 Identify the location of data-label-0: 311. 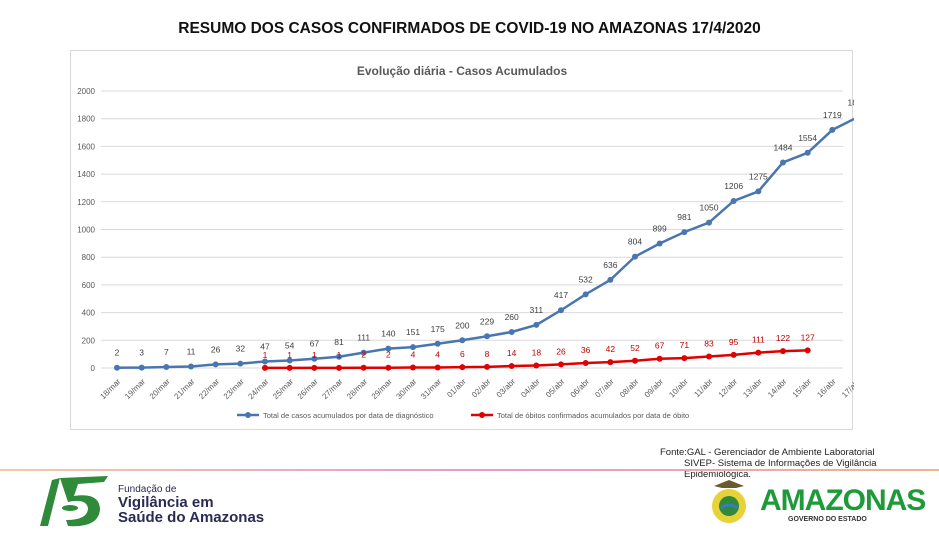
(537, 310).